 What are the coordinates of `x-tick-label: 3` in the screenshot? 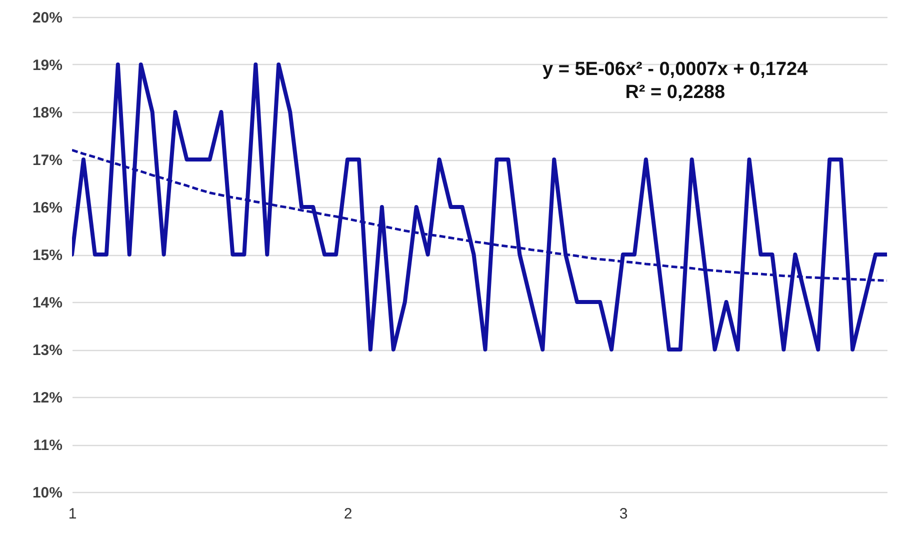 It's located at (623, 514).